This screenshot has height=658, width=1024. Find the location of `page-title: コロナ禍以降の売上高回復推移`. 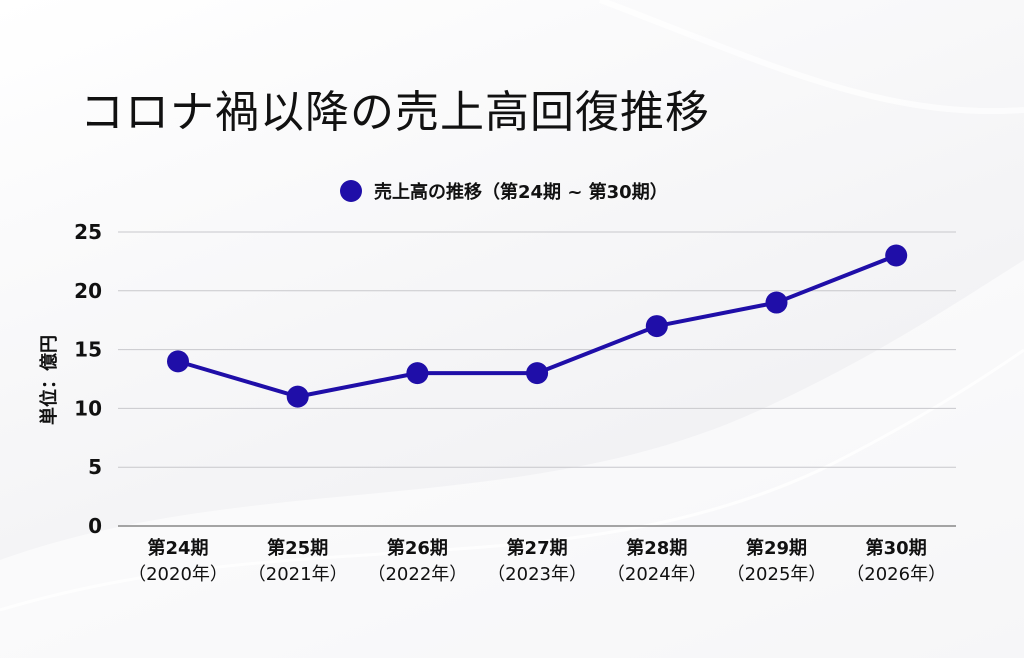

page-title: コロナ禍以降の売上高回復推移 is located at coordinates (395, 112).